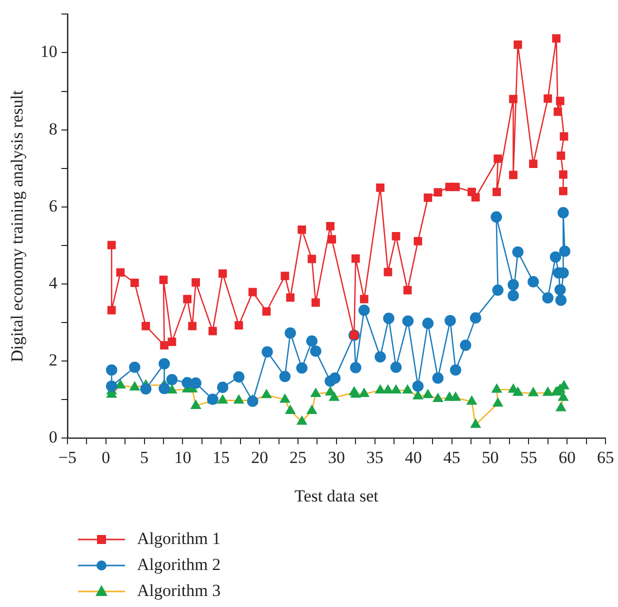 The height and width of the screenshot is (607, 618). I want to click on y-tick-label: 6, so click(53, 206).